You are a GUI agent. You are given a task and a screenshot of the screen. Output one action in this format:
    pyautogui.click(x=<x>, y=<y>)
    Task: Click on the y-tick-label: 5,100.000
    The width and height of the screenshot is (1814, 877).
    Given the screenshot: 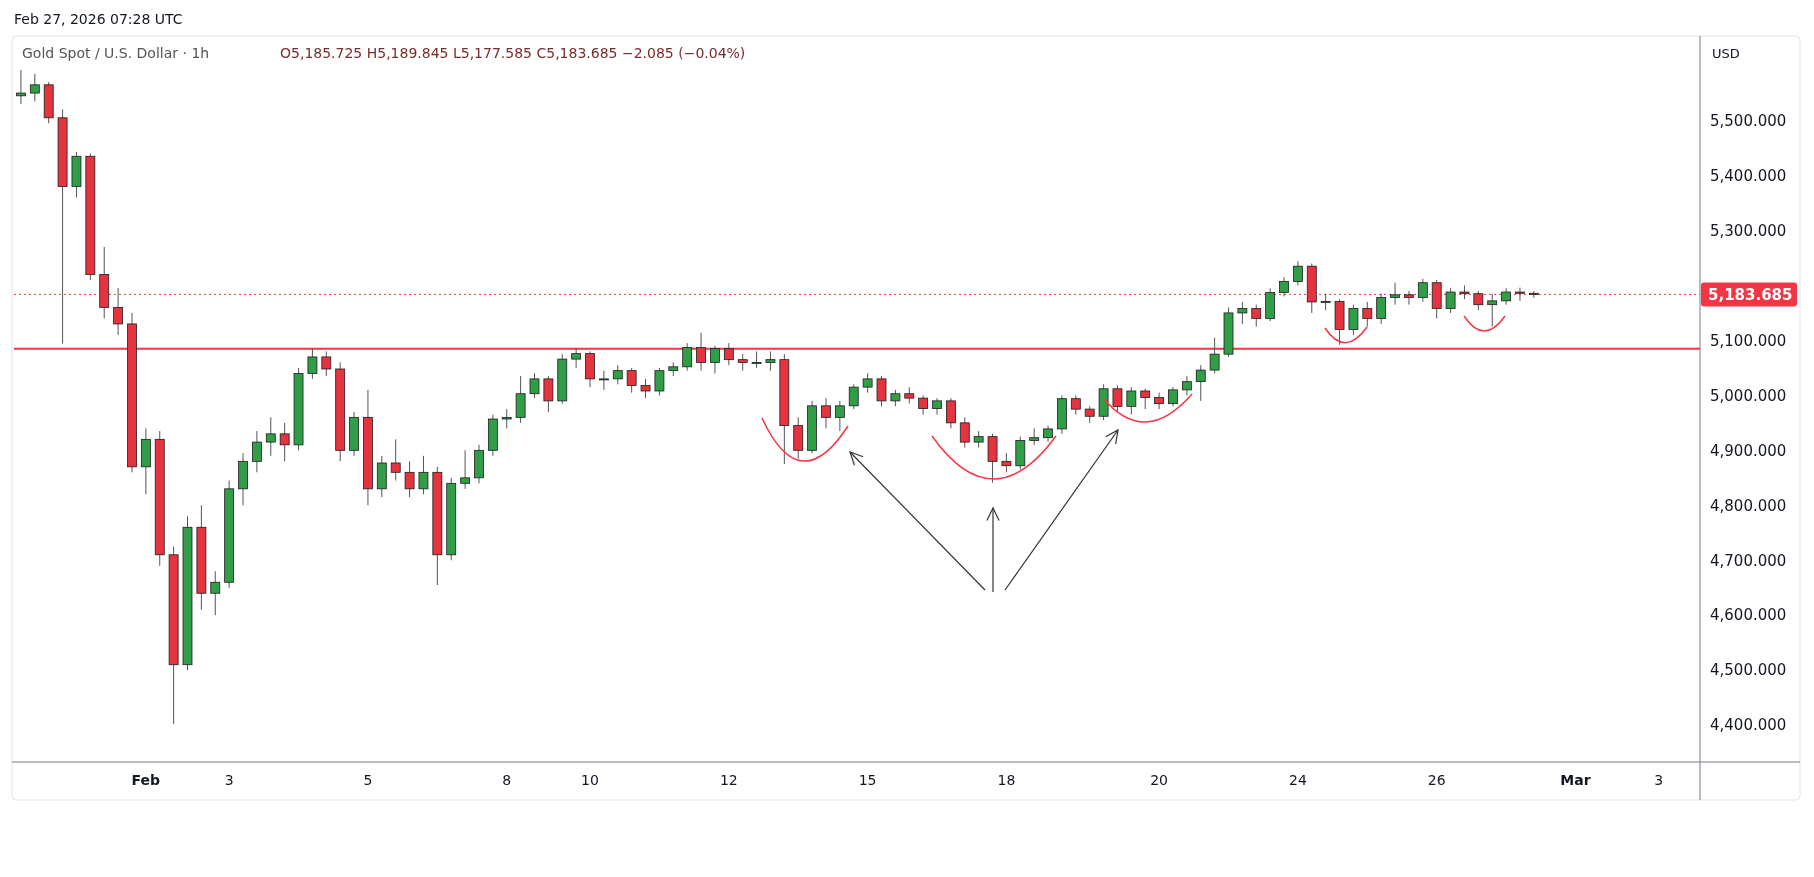 What is the action you would take?
    pyautogui.click(x=1748, y=340)
    